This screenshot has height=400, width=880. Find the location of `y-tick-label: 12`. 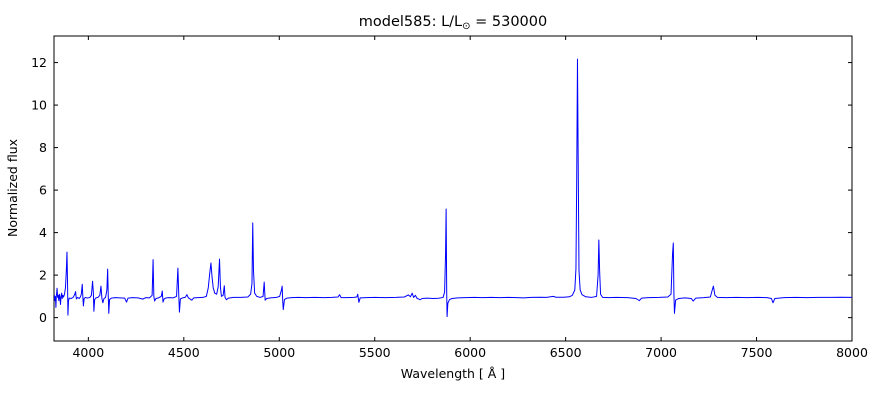

y-tick-label: 12 is located at coordinates (39, 62).